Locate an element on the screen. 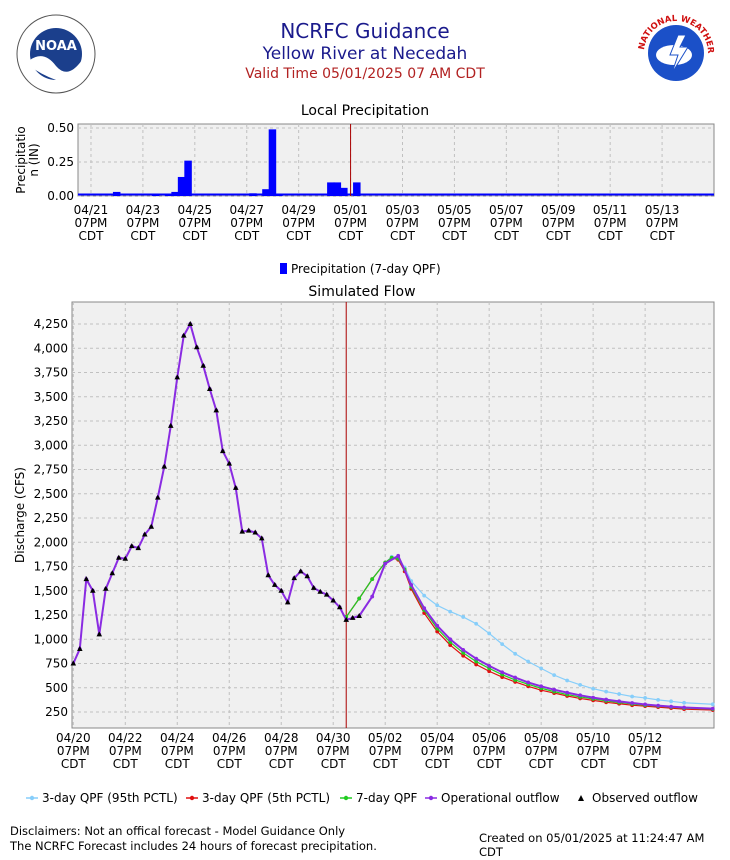  flow-x-tick-label: 05/06 is located at coordinates (489, 738).